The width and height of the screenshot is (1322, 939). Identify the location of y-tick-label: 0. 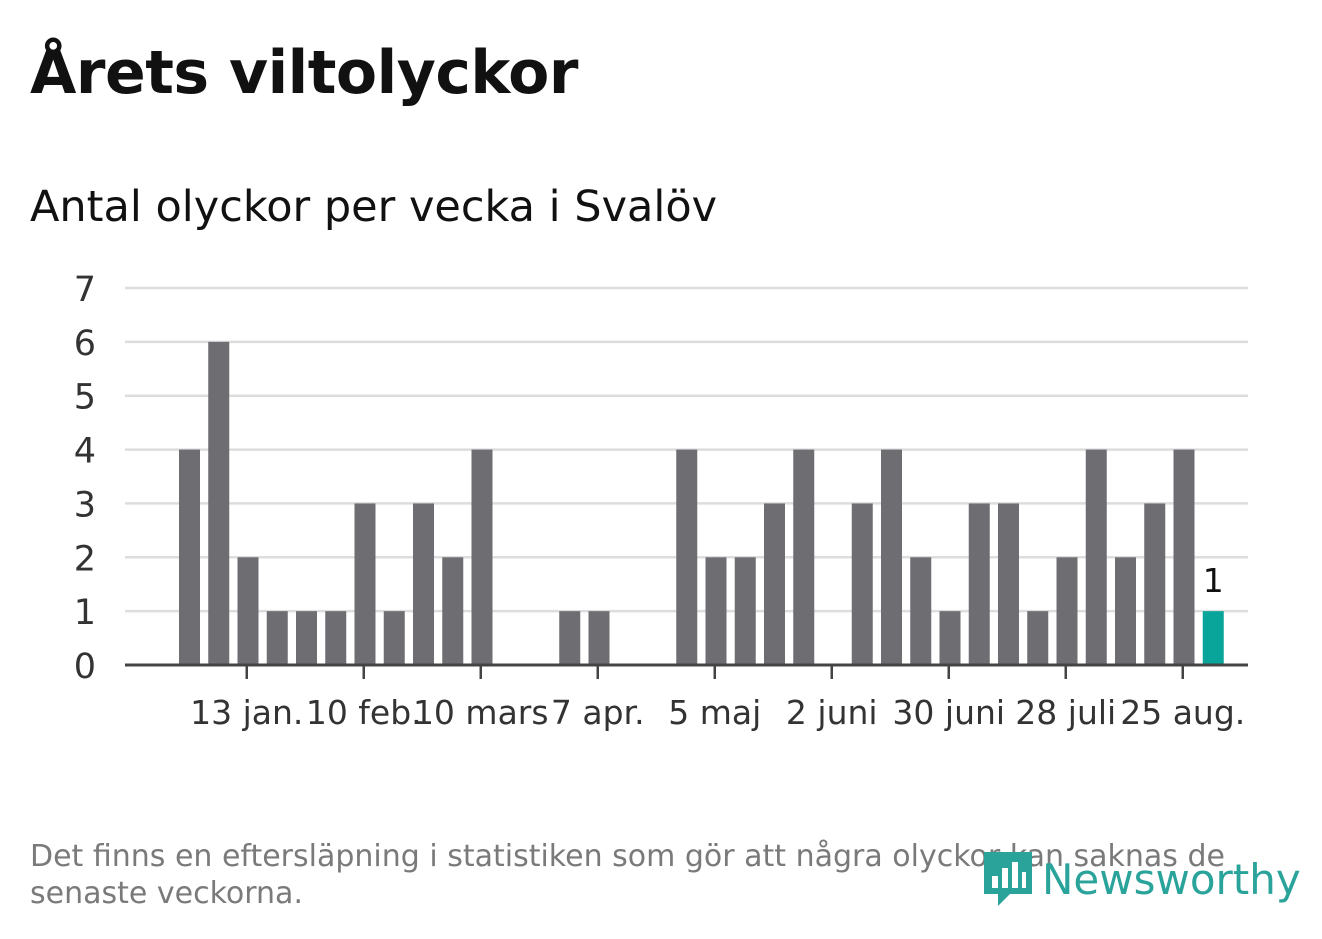
(85, 667).